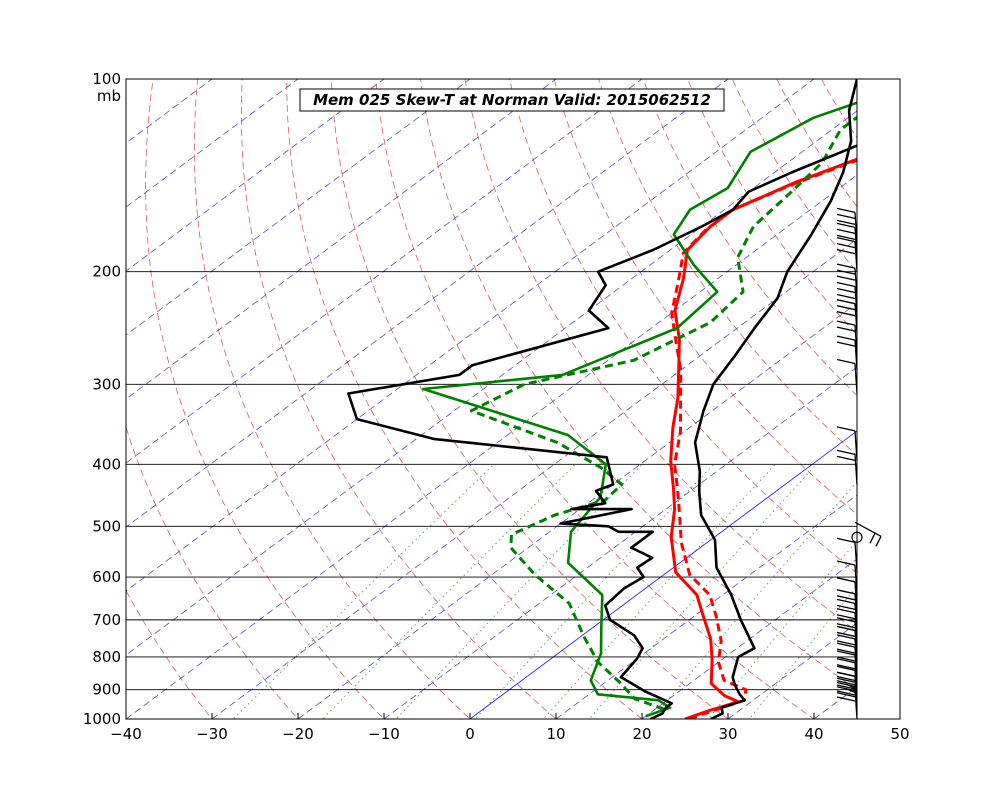  I want to click on x-tick-label: 40, so click(813, 734).